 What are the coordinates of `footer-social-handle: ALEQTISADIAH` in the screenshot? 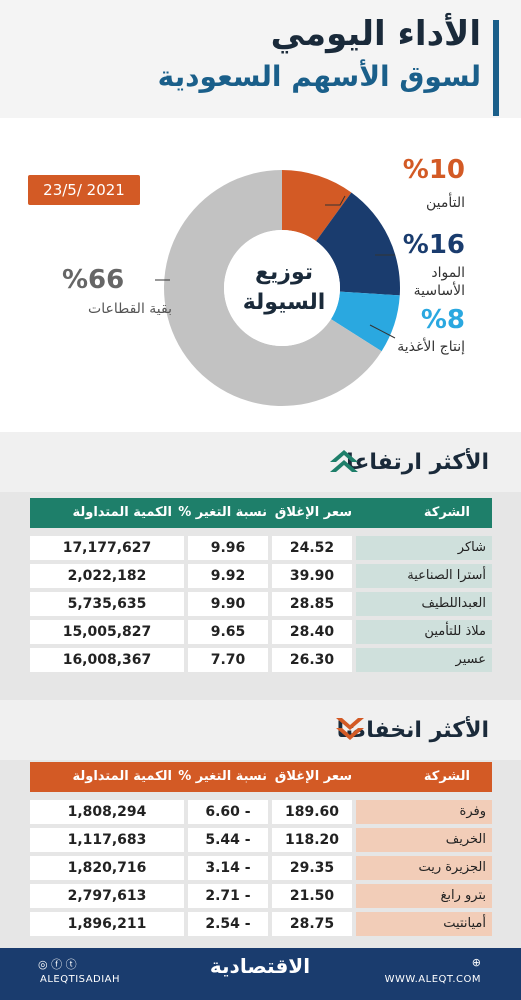 It's located at (80, 979).